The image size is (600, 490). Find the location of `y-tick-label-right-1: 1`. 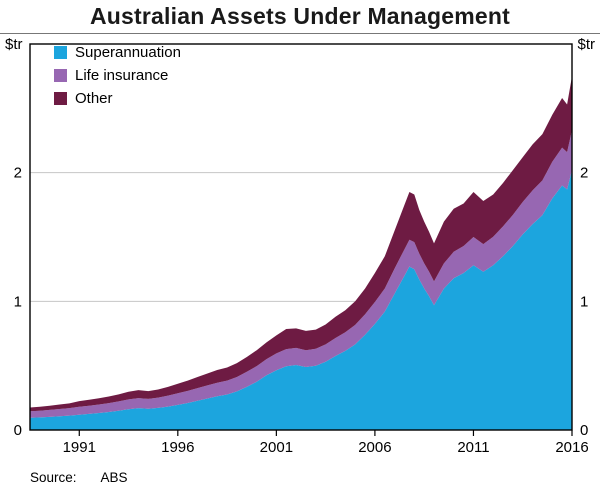

y-tick-label-right-1: 1 is located at coordinates (584, 301).